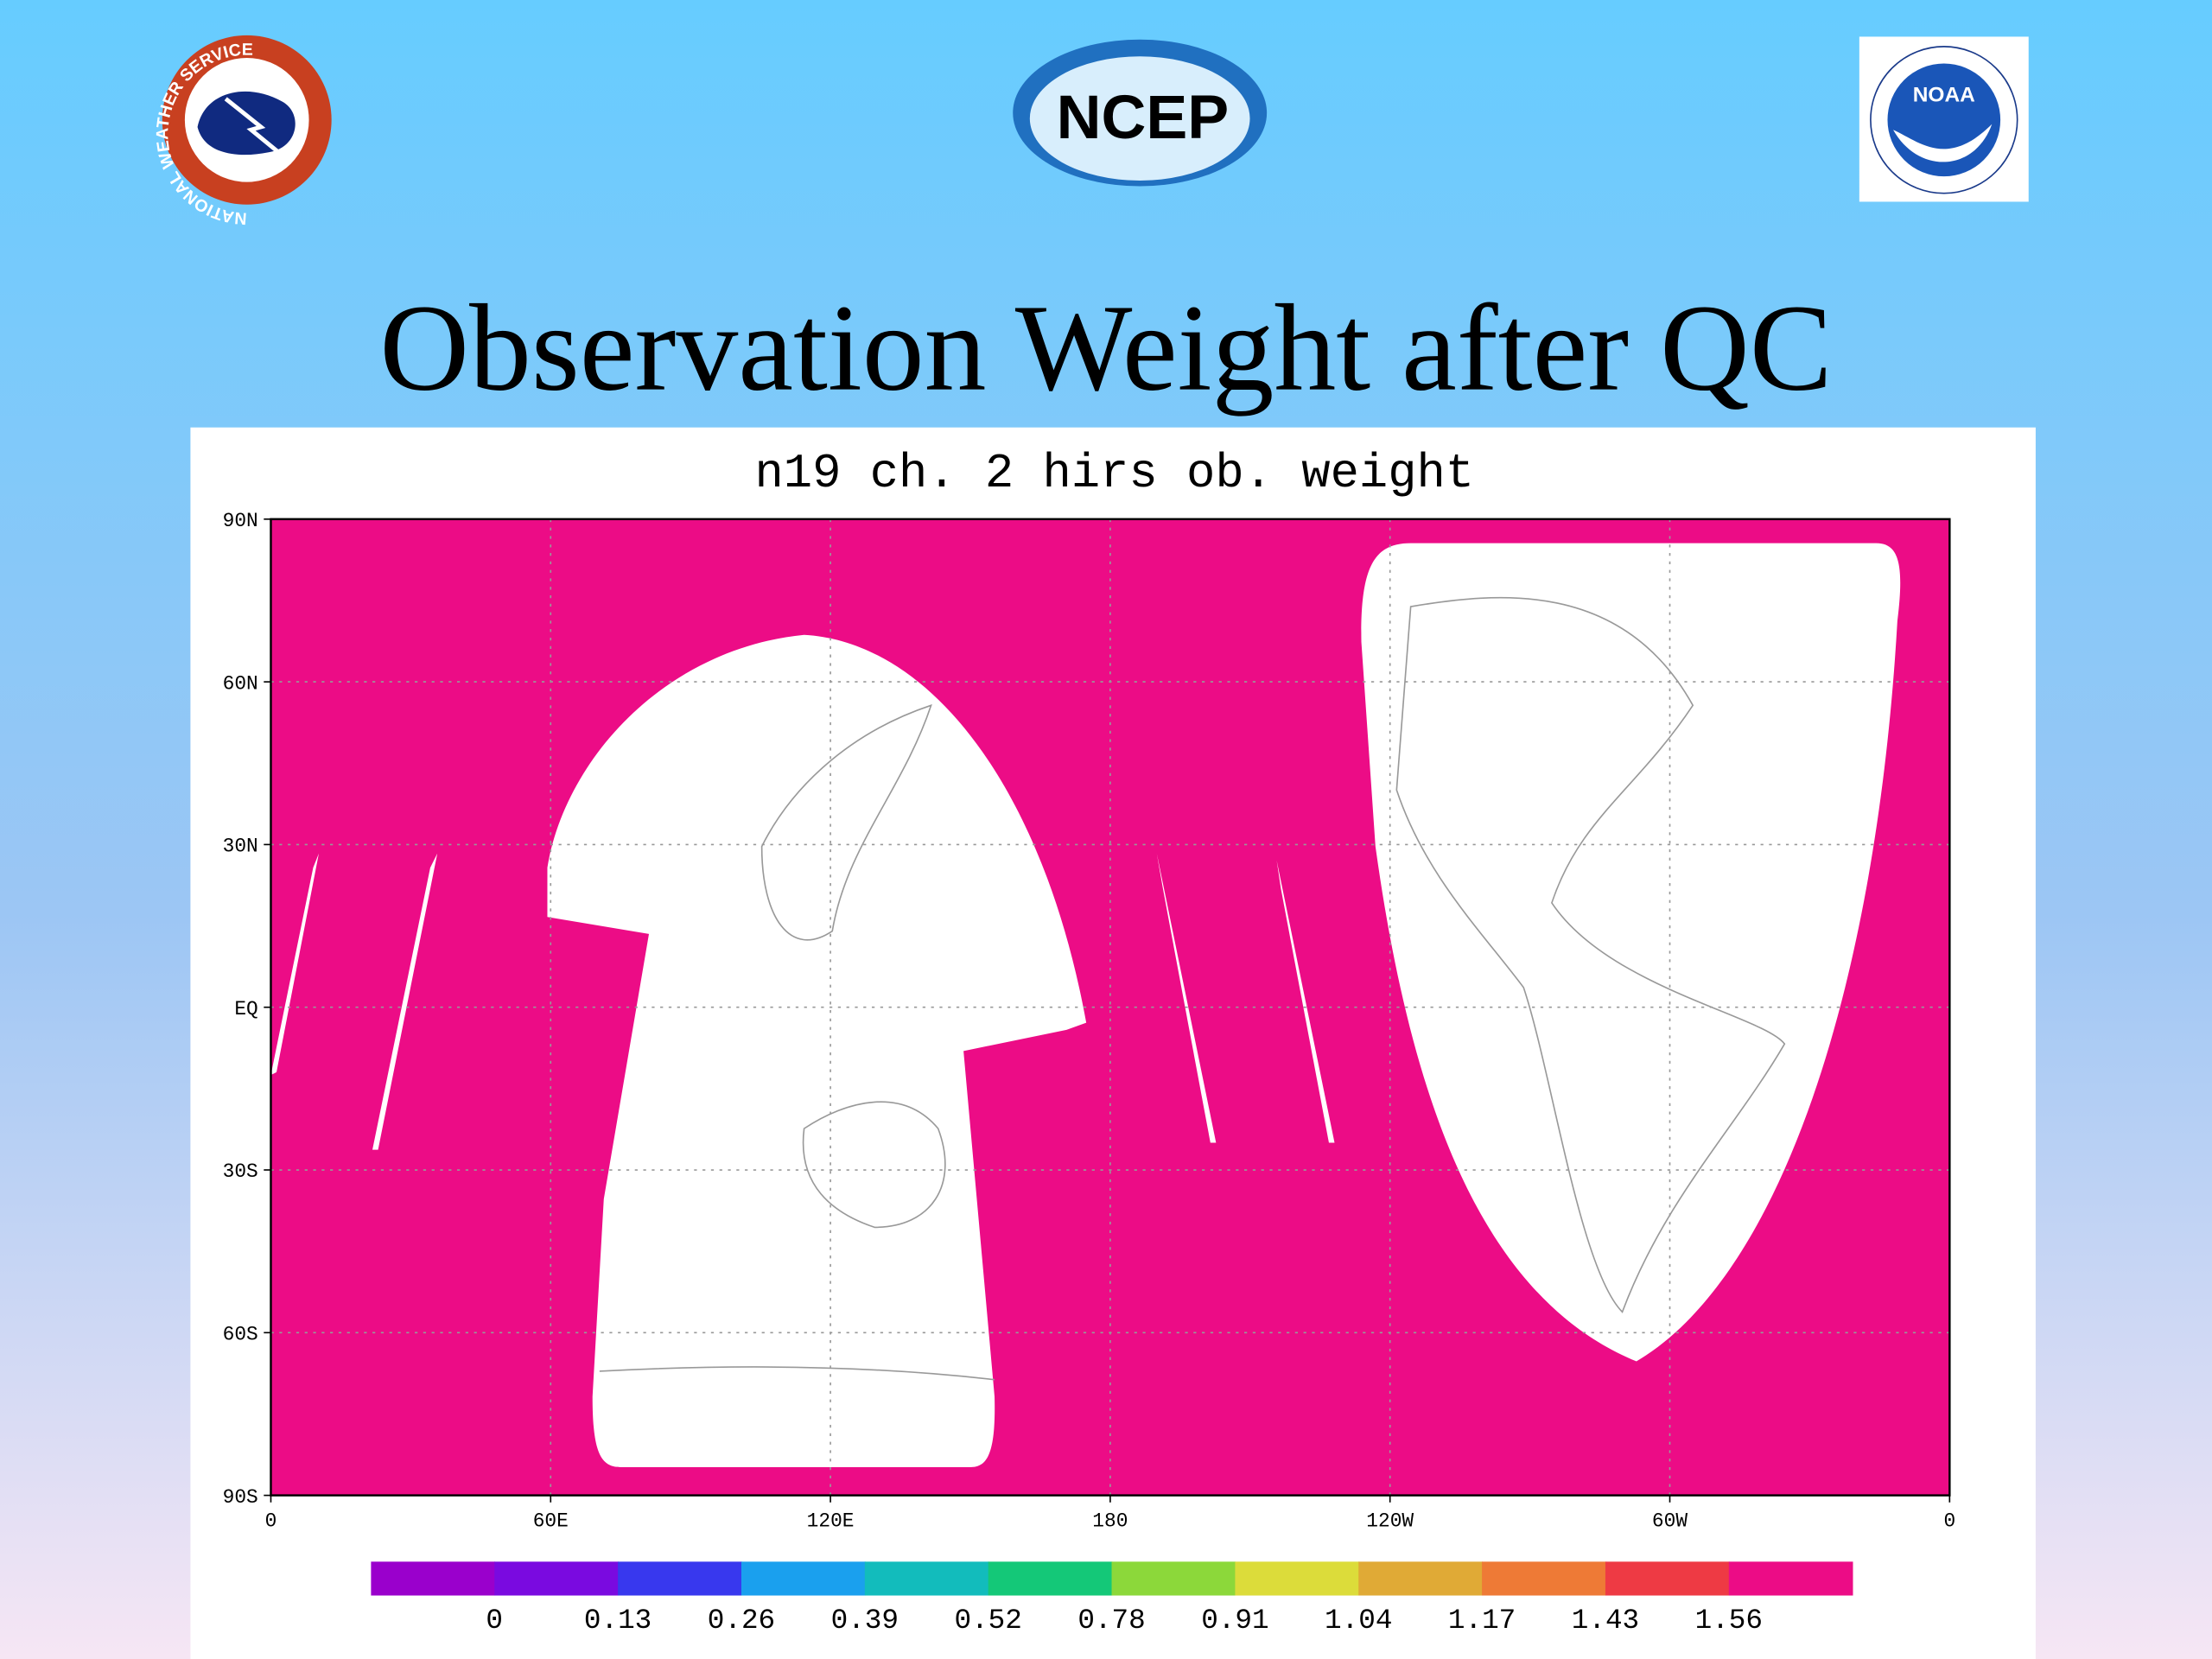 This screenshot has height=1659, width=2212. Describe the element at coordinates (245, 1009) in the screenshot. I see `y-tick-label: EQ` at that location.